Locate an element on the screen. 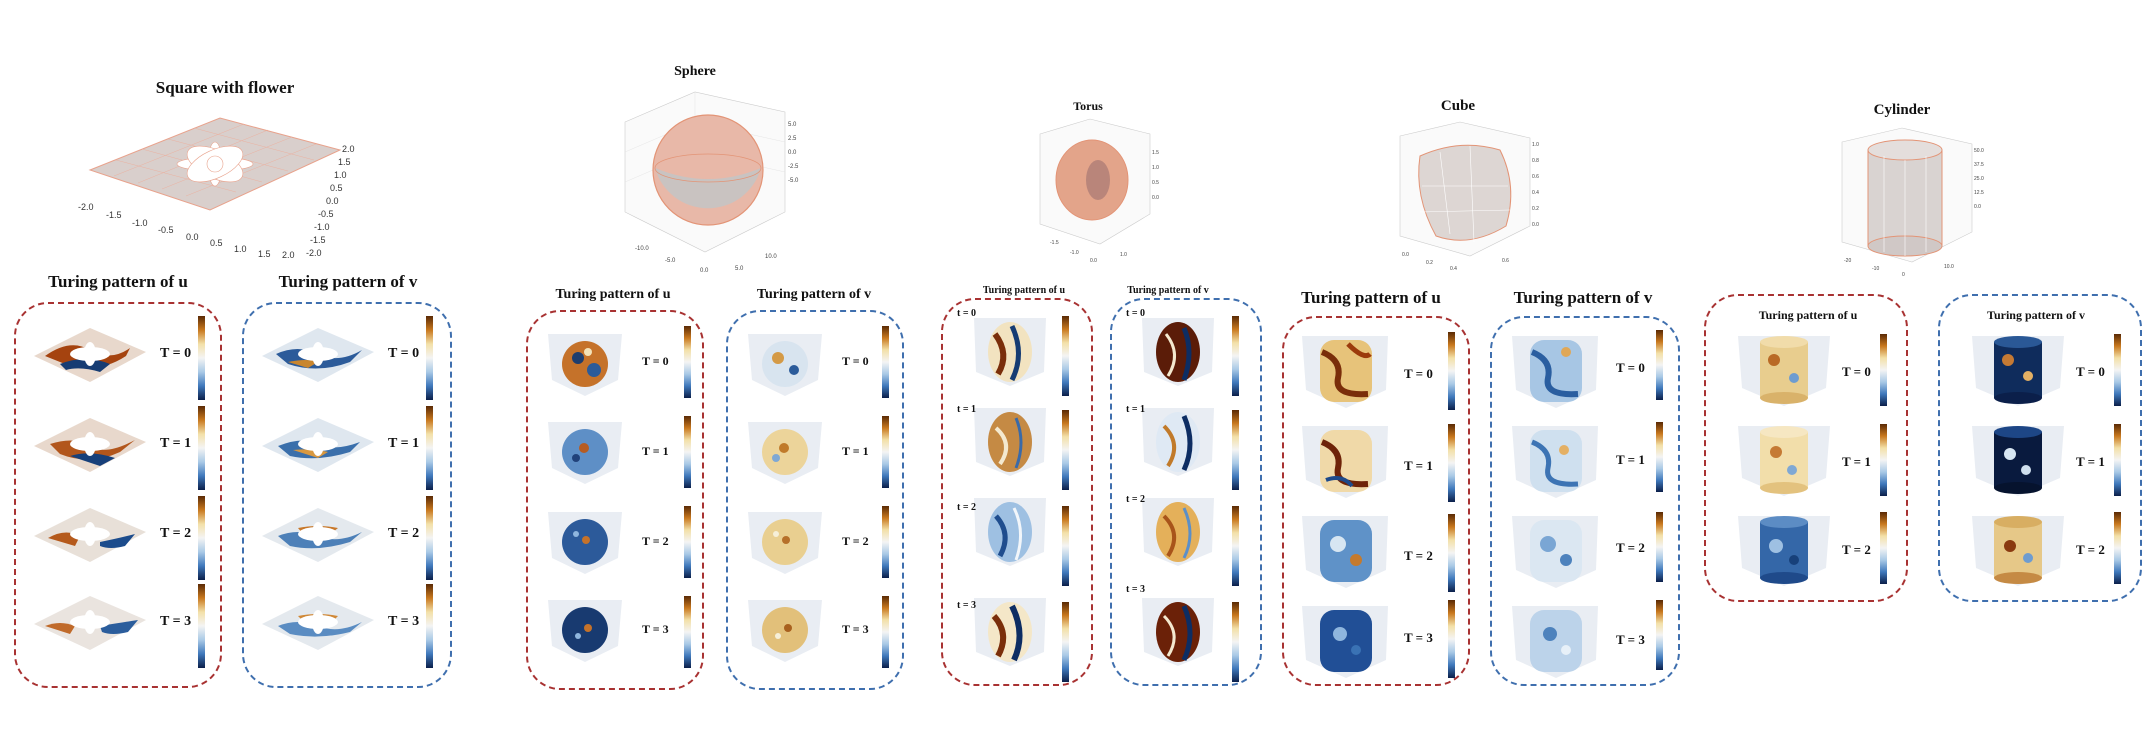 The image size is (2154, 742). sphere-u-title: Turing pattern of u is located at coordinates (613, 294).